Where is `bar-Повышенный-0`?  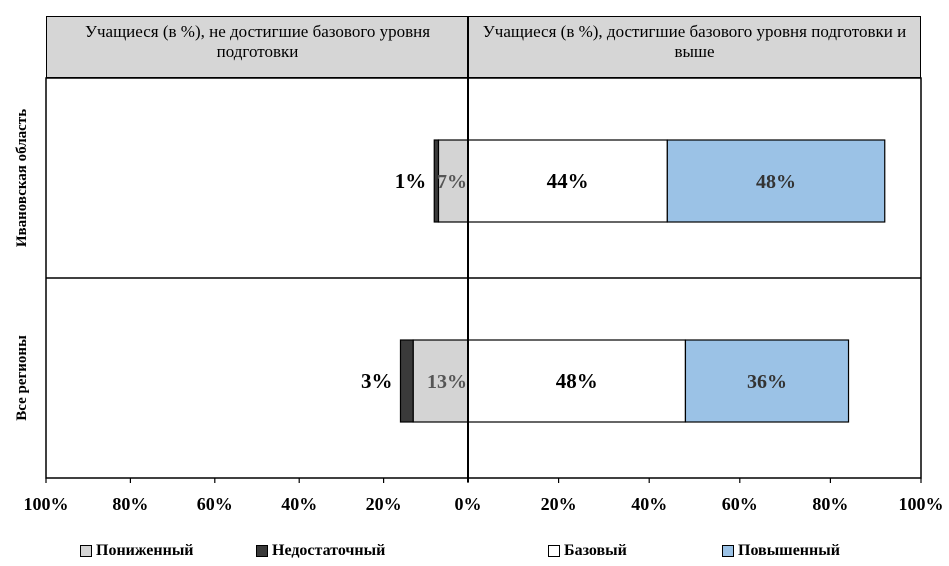
bar-Повышенный-0 is located at coordinates (776, 181).